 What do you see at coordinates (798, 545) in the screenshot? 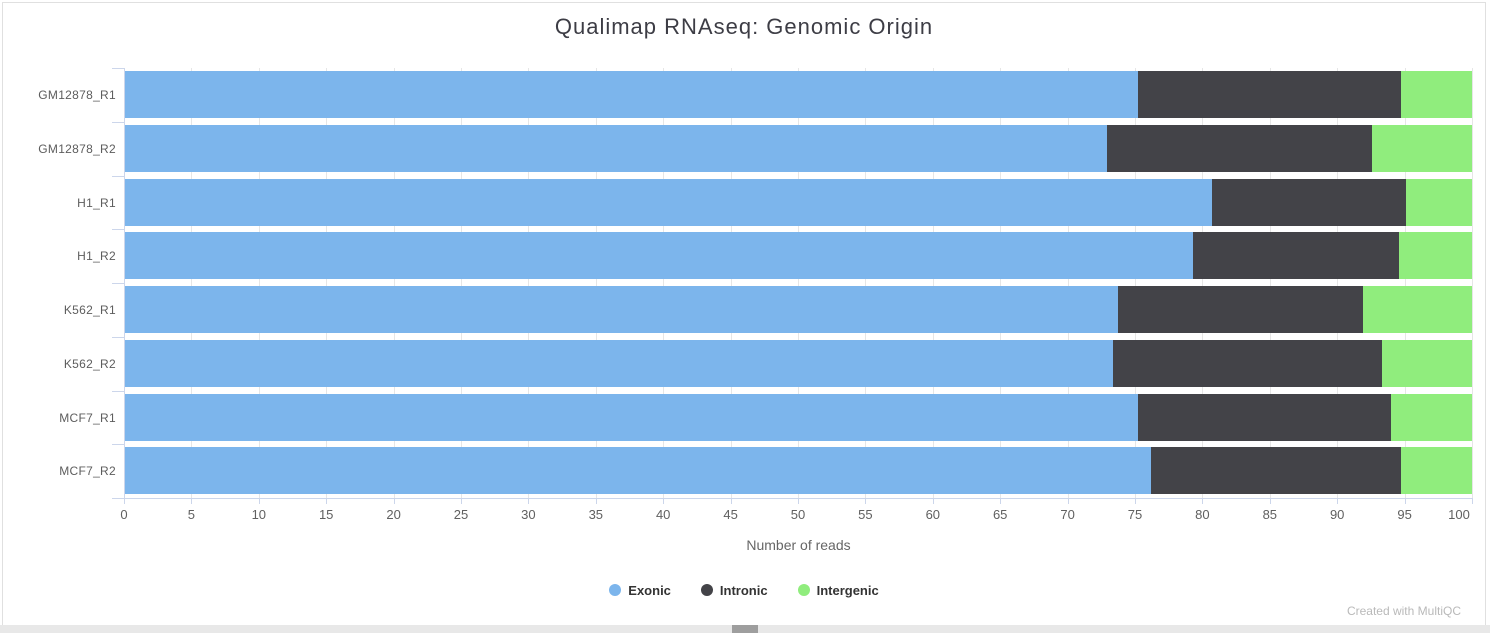
I see `x-axis-title: Number of reads` at bounding box center [798, 545].